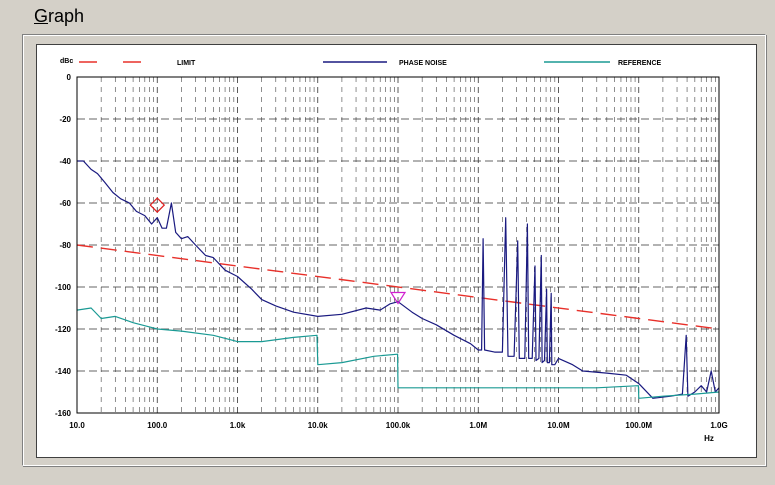  I want to click on y-axis-label: dBc, so click(66, 61).